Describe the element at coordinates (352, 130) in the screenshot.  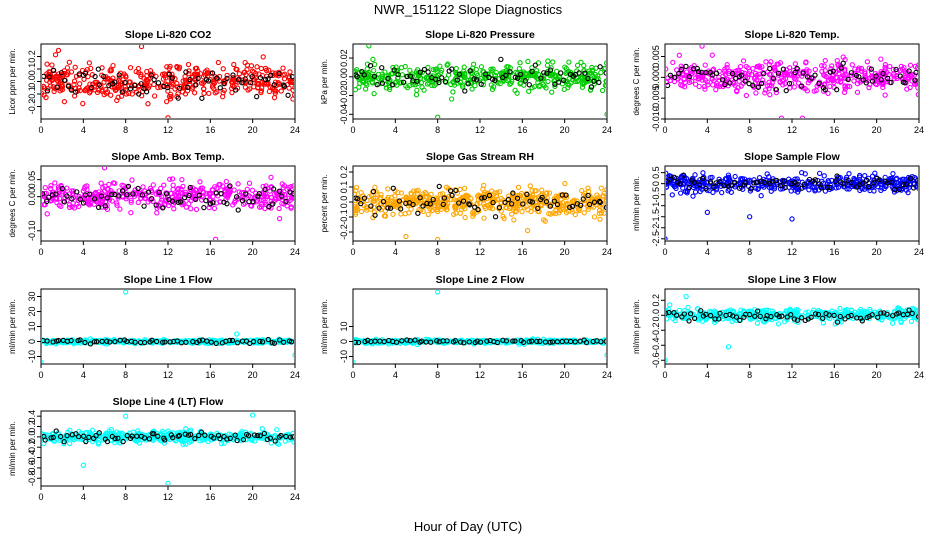
I see `x-tick-label: 0` at that location.